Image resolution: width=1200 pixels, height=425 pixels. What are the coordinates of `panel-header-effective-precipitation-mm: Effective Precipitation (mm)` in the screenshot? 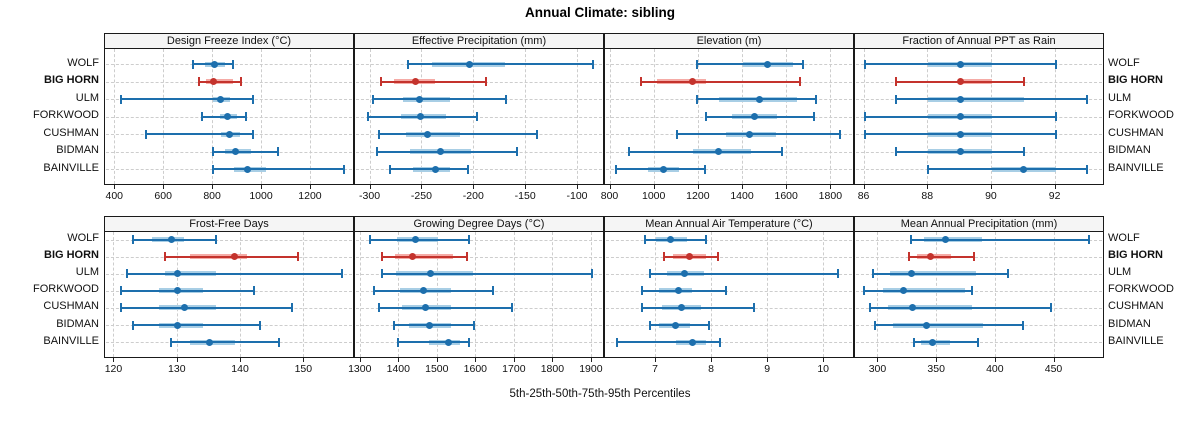 It's located at (479, 41).